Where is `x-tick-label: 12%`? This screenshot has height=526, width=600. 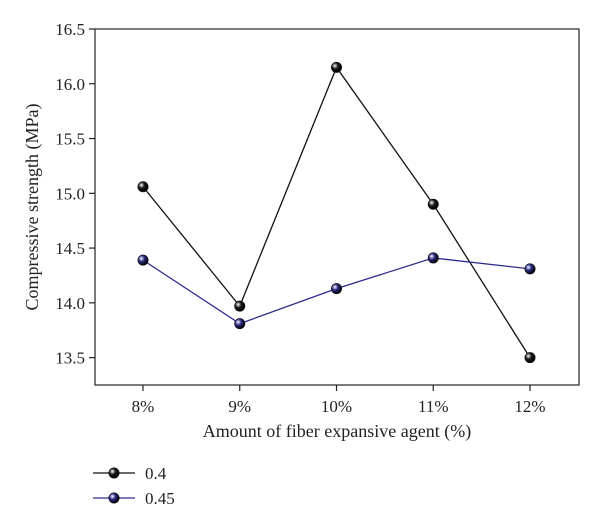
x-tick-label: 12% is located at coordinates (529, 406).